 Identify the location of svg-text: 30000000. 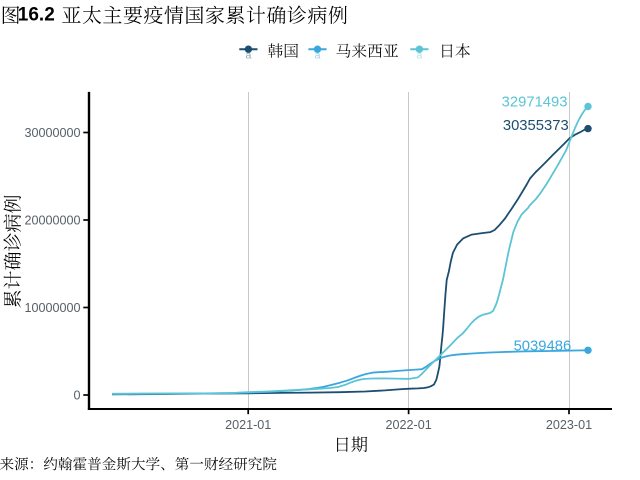
(52, 133).